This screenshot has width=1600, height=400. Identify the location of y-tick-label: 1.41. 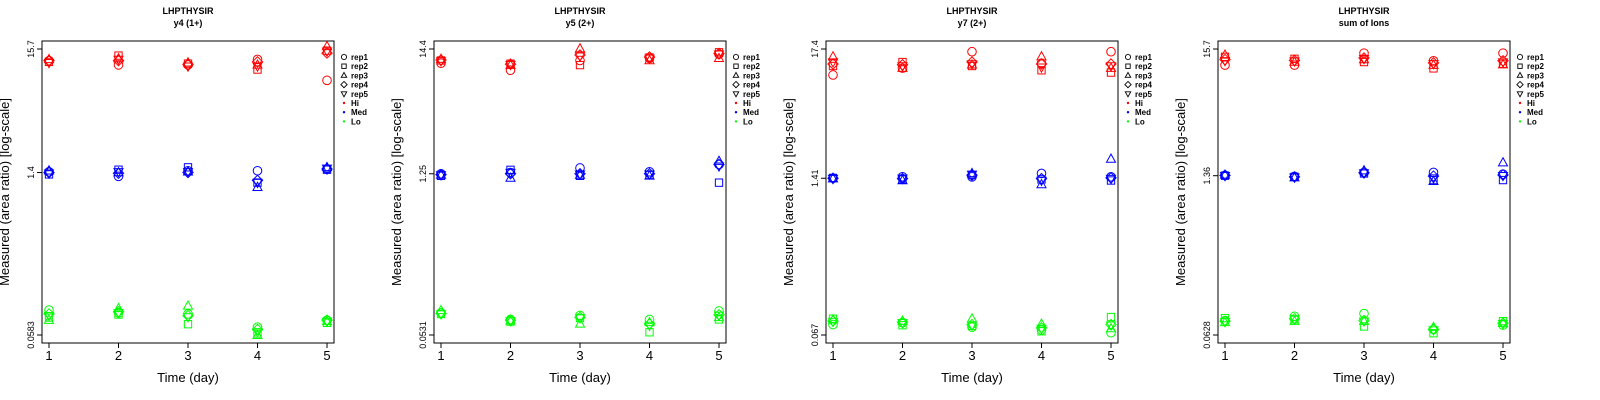
(815, 179).